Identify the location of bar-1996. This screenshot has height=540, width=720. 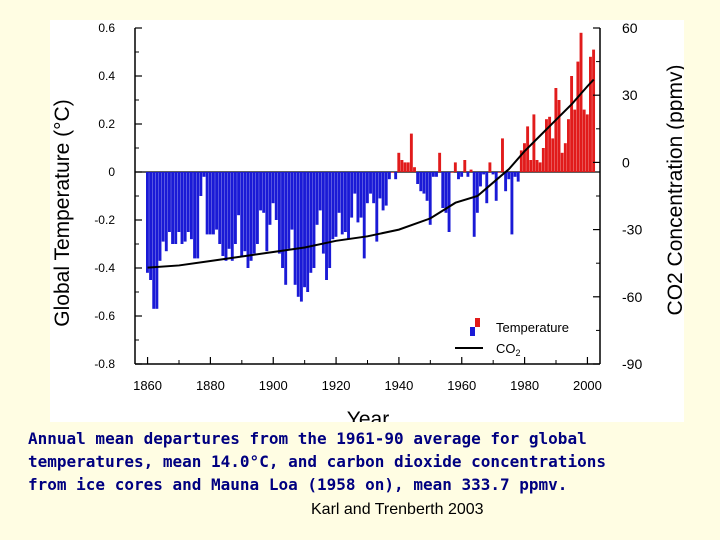
(575, 140).